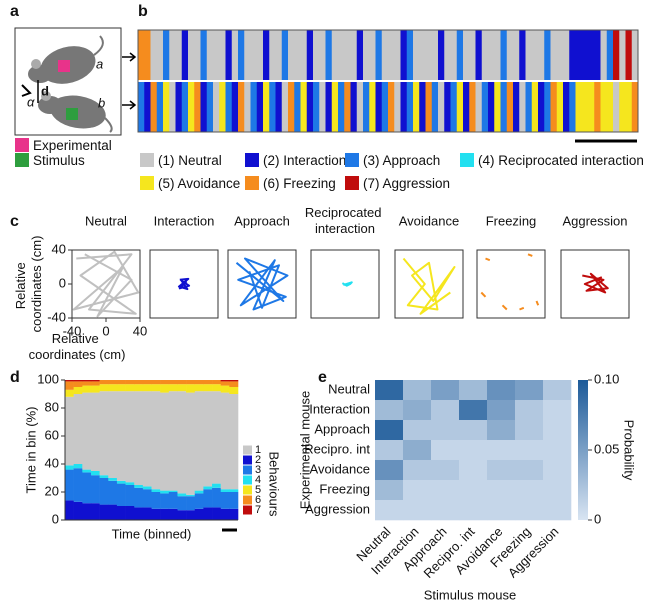  What do you see at coordinates (337, 448) in the screenshot?
I see `row-label: Recipro. int` at bounding box center [337, 448].